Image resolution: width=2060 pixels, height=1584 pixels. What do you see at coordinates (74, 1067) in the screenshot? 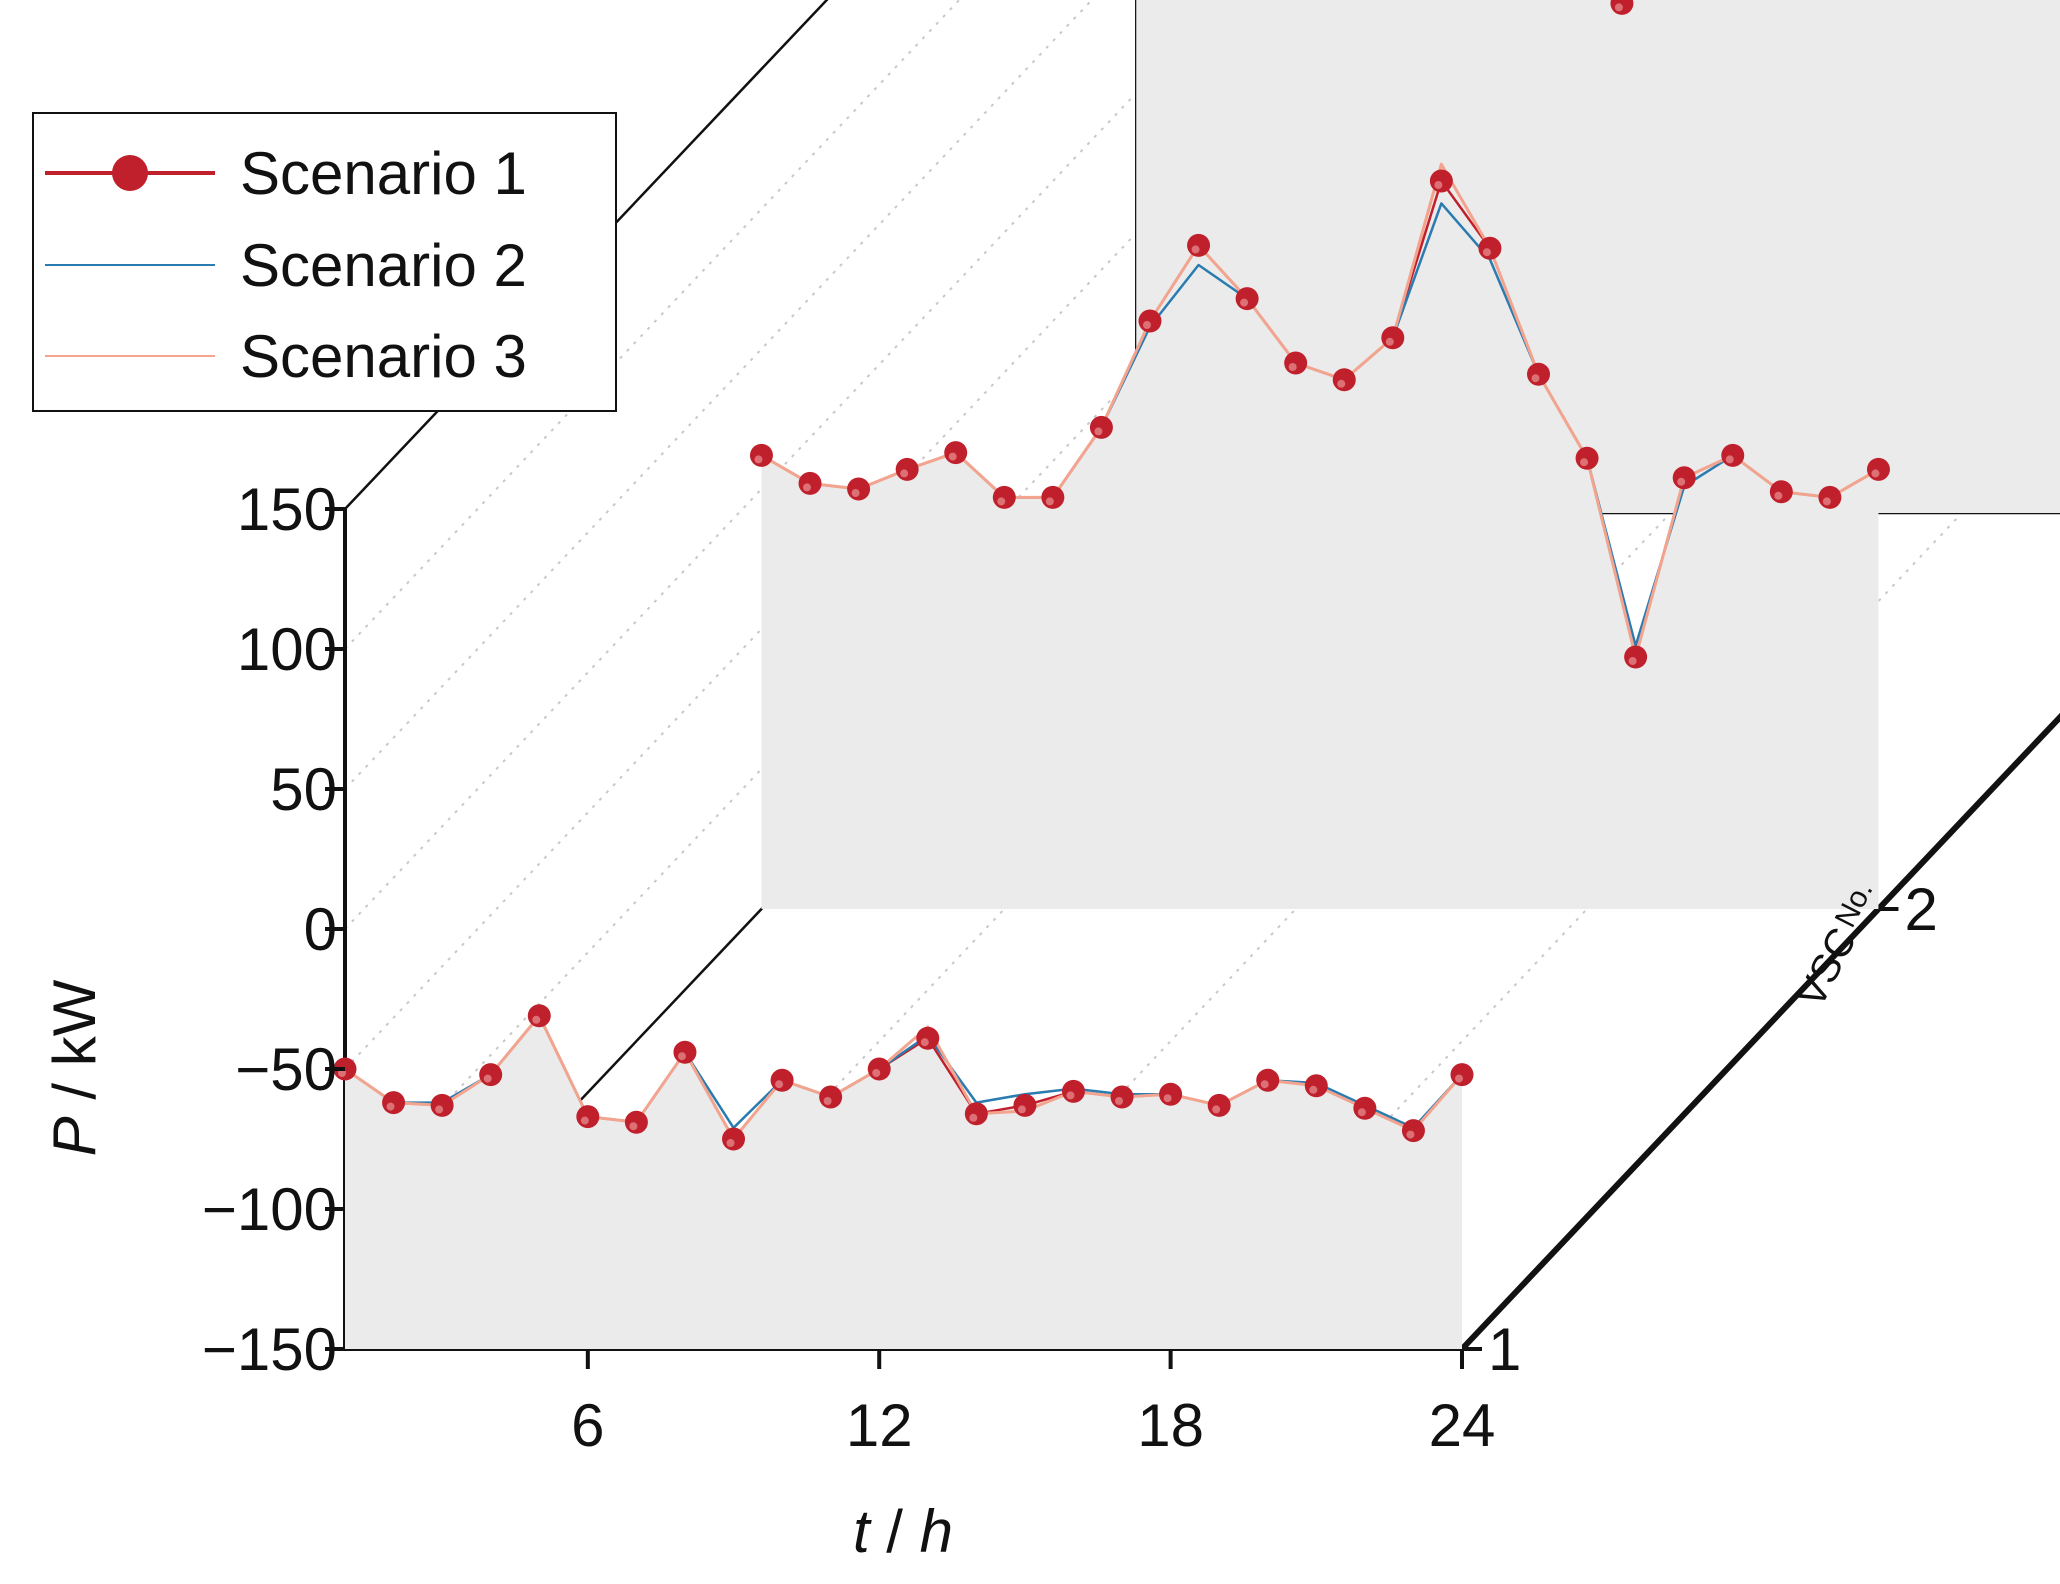
I see `y-axis-title: P / kW` at bounding box center [74, 1067].